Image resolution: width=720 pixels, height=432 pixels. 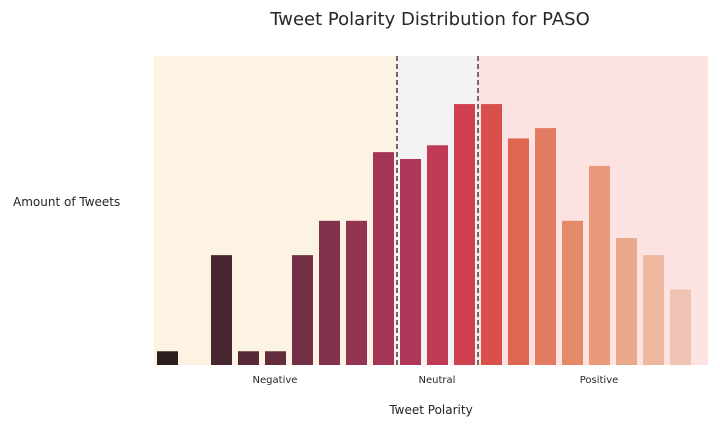 I want to click on x-tick-label-neutral: Neutral, so click(x=437, y=380).